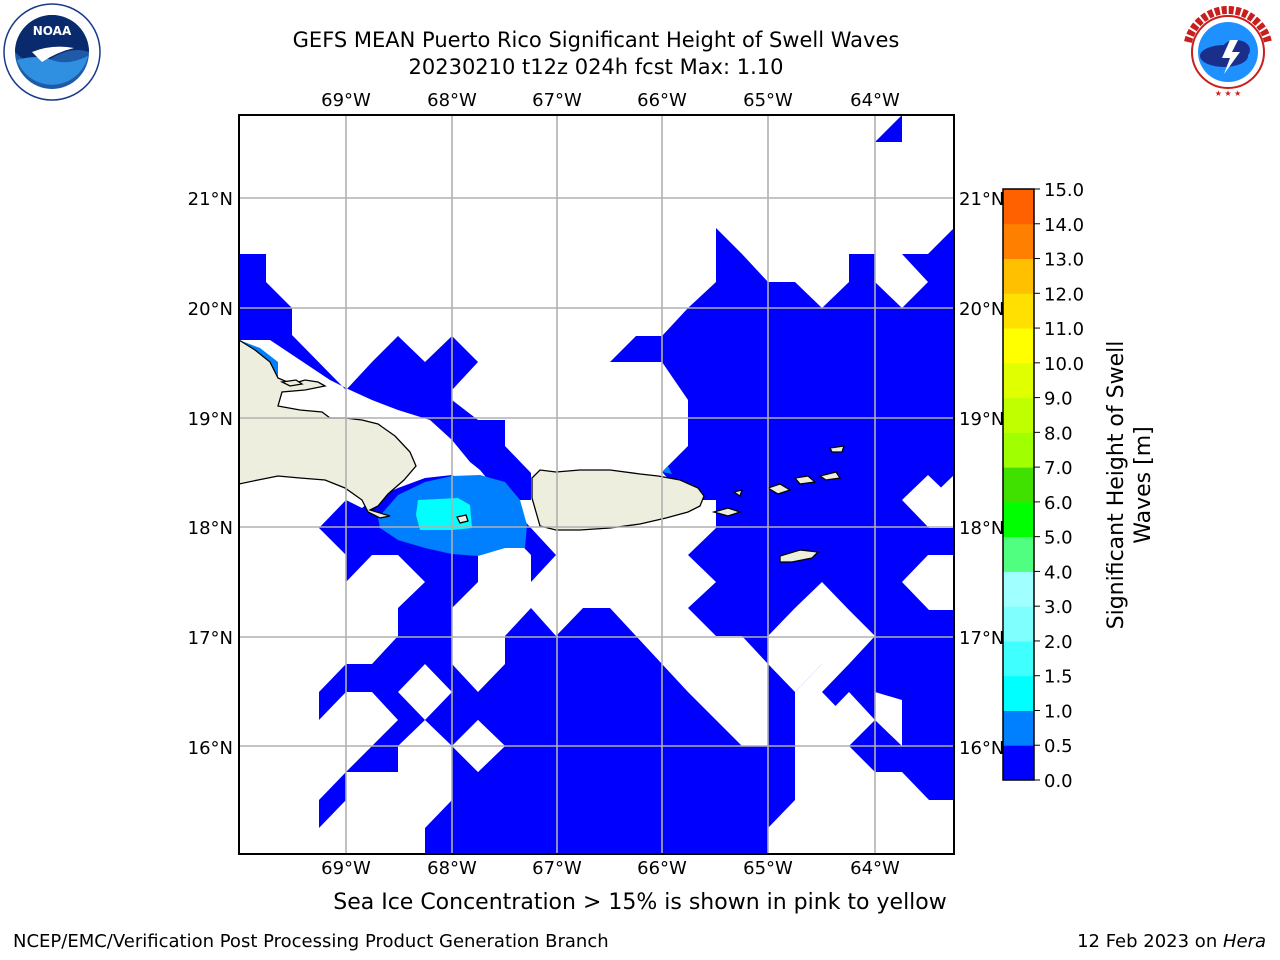  I want to click on lon-tick-top: 69°W, so click(346, 100).